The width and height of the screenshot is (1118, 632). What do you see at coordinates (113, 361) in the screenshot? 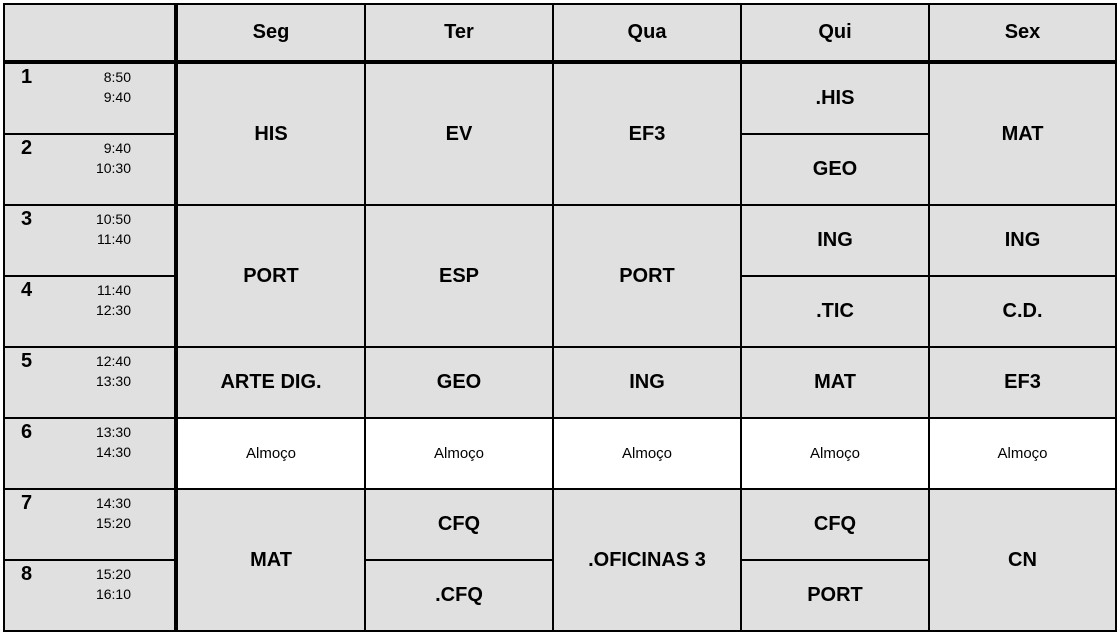
I see `period-start-time: 12:40` at bounding box center [113, 361].